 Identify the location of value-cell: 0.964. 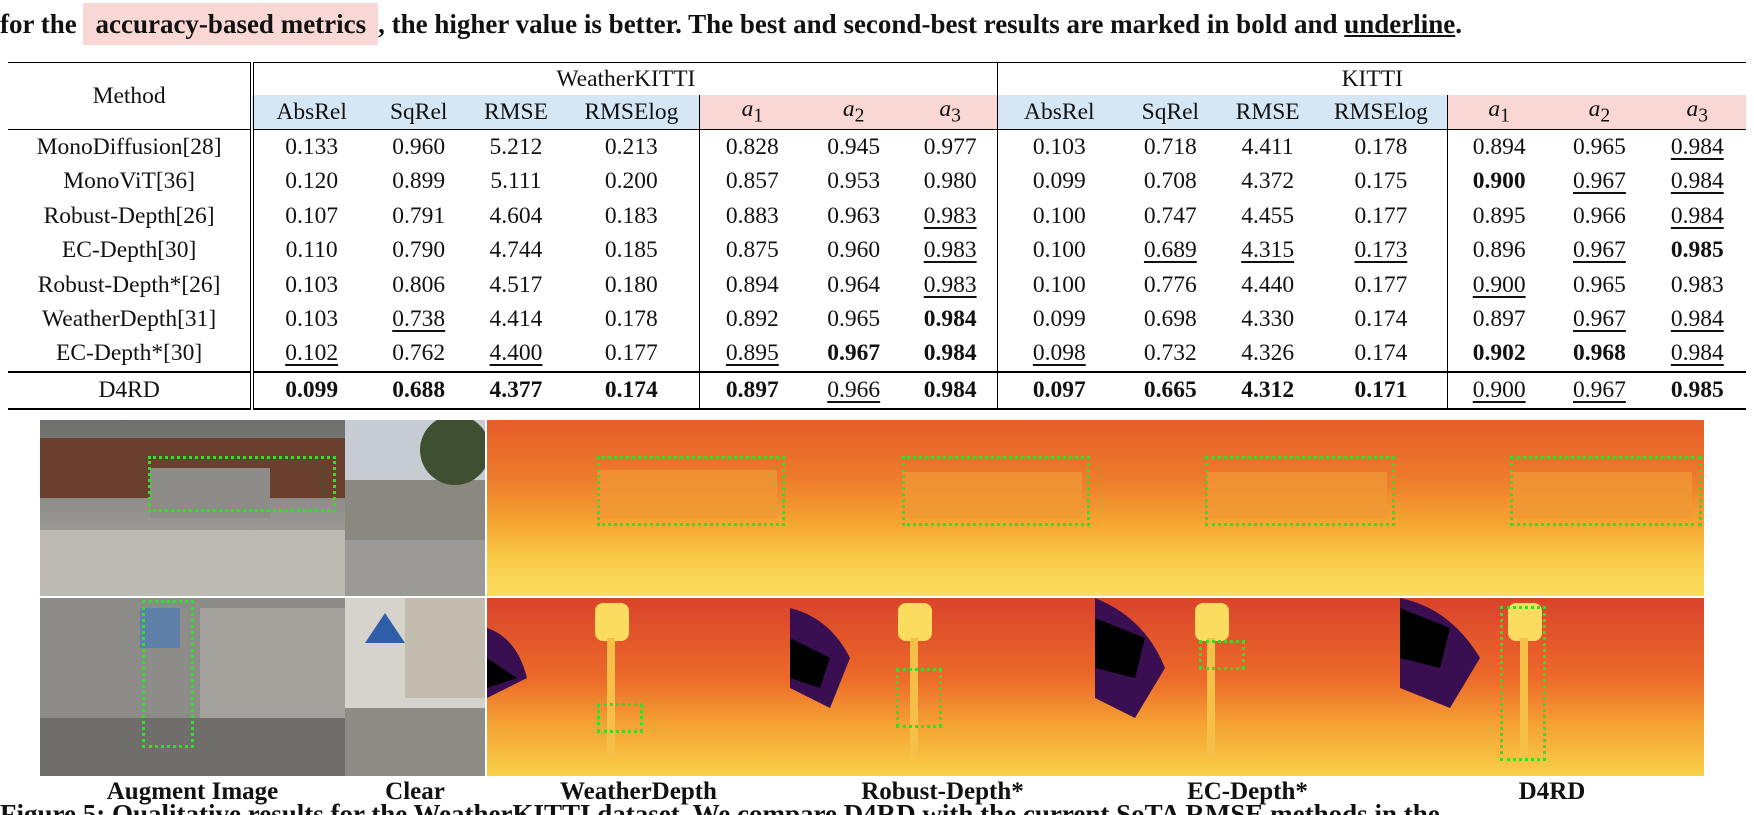
(854, 284).